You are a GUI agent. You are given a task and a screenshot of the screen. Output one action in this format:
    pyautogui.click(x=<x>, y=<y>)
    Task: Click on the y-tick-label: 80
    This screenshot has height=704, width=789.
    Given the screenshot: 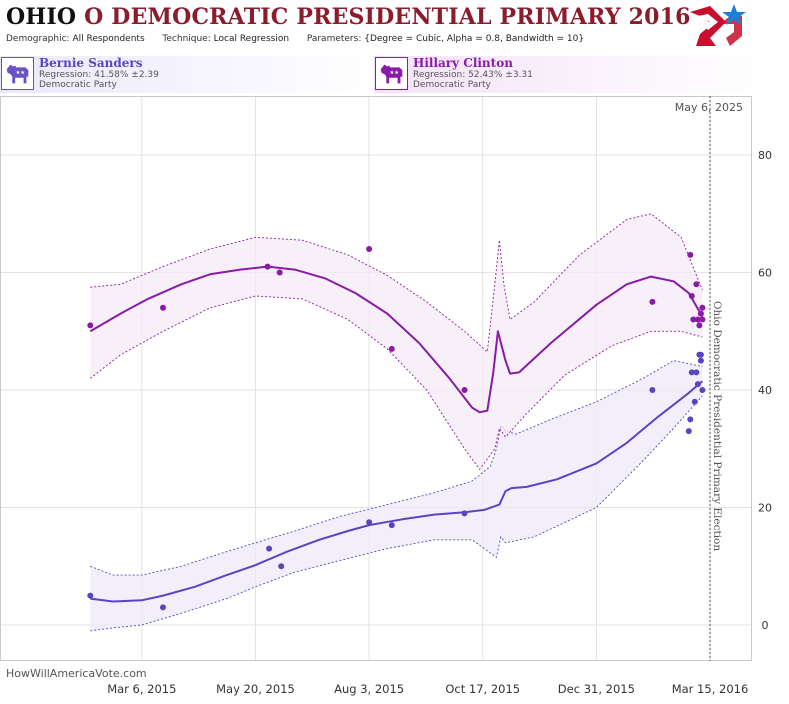 What is the action you would take?
    pyautogui.click(x=765, y=155)
    